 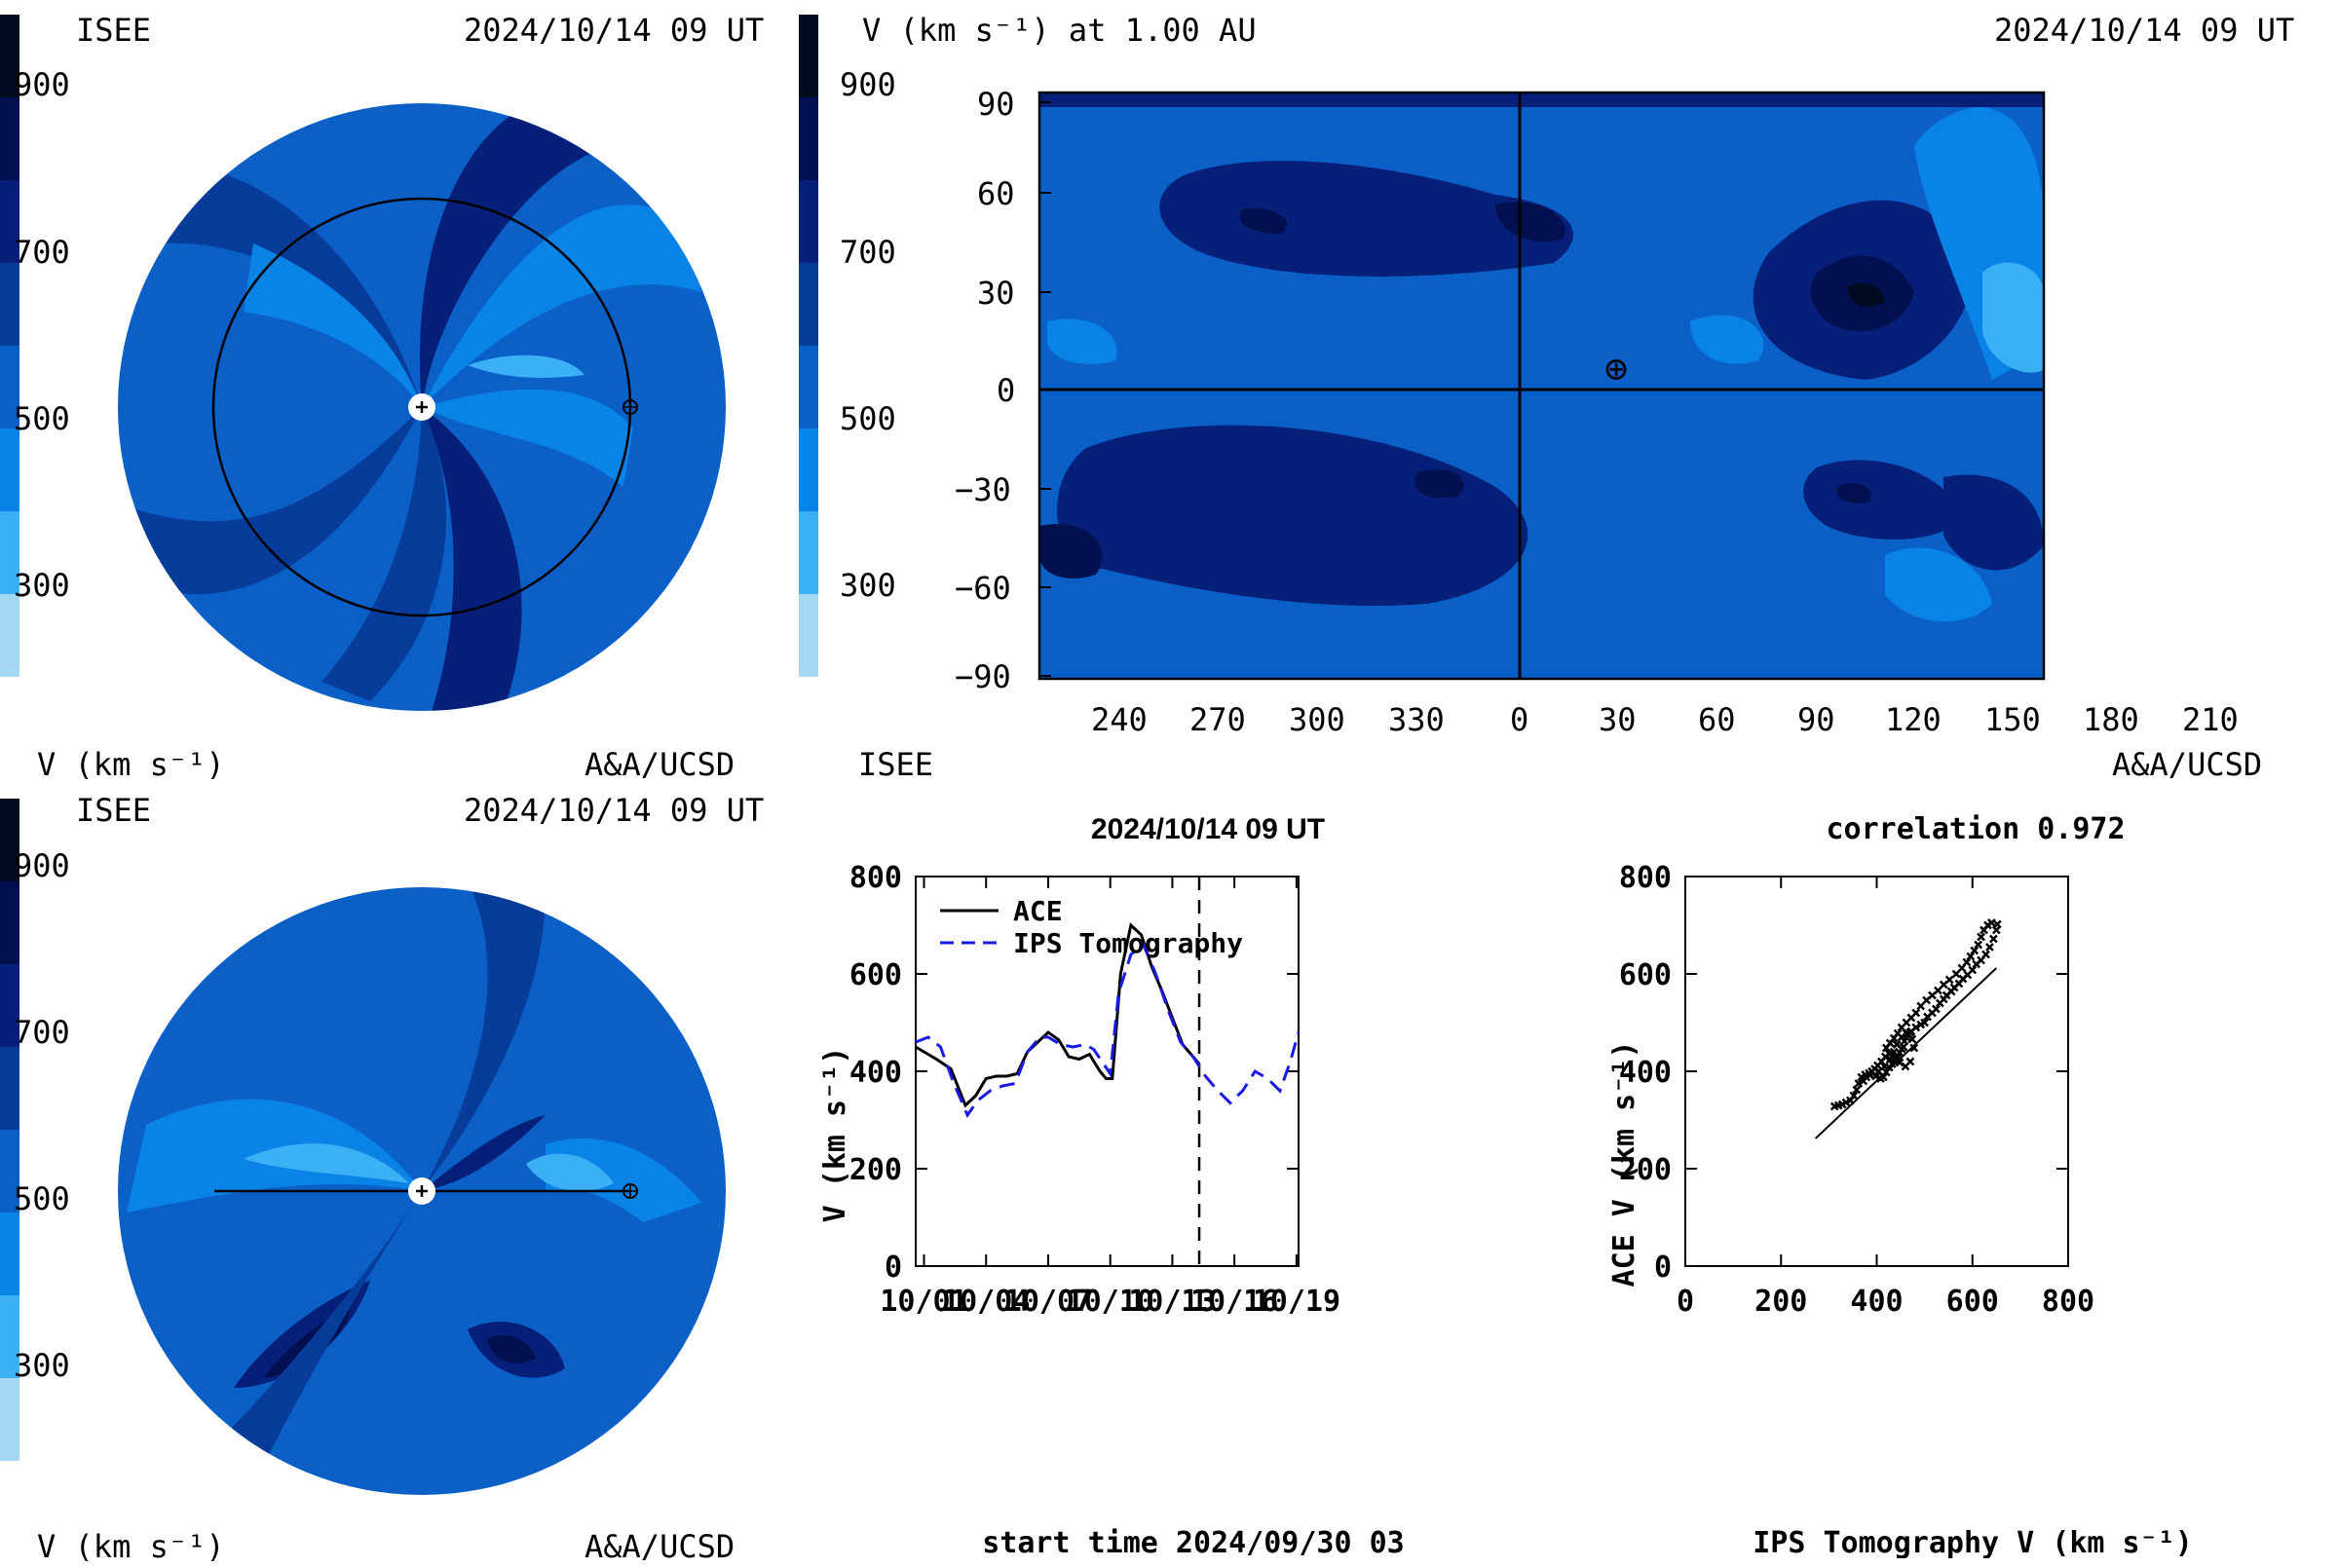 I want to click on meridional-tick-300: 300, so click(x=42, y=1365).